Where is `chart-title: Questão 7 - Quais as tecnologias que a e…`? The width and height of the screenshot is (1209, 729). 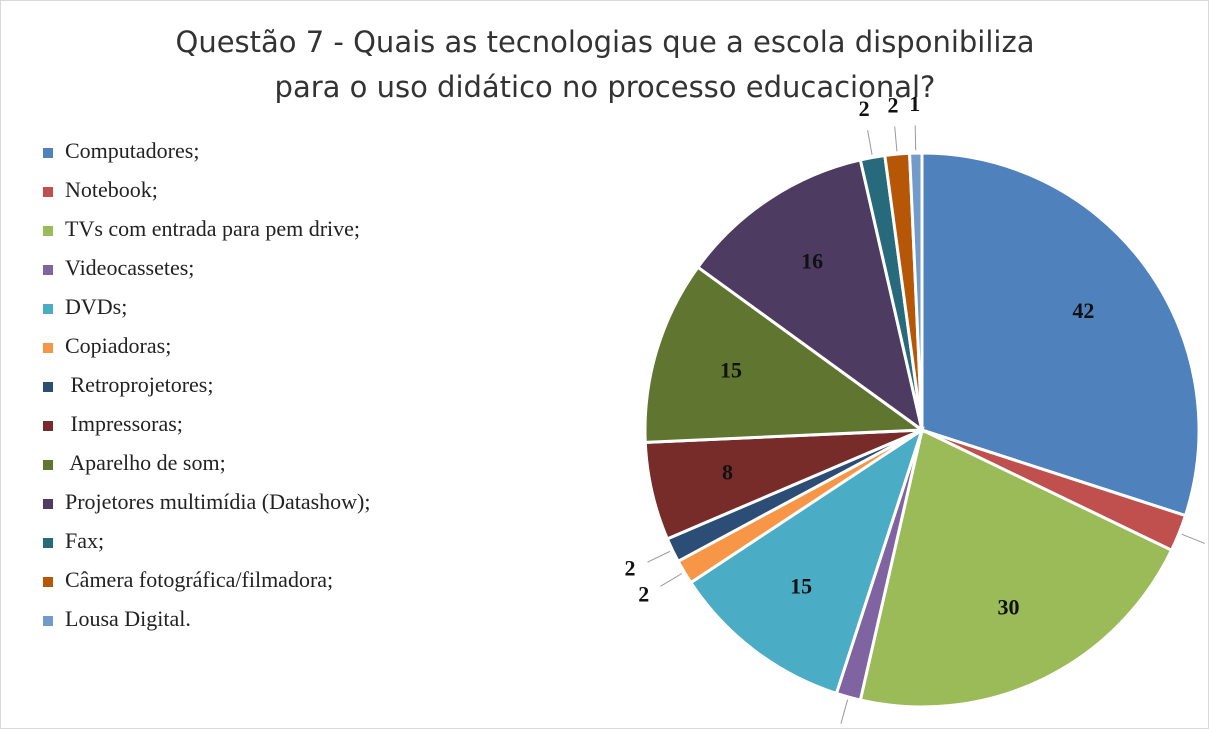 chart-title: Questão 7 - Quais as tecnologias que a e… is located at coordinates (605, 42).